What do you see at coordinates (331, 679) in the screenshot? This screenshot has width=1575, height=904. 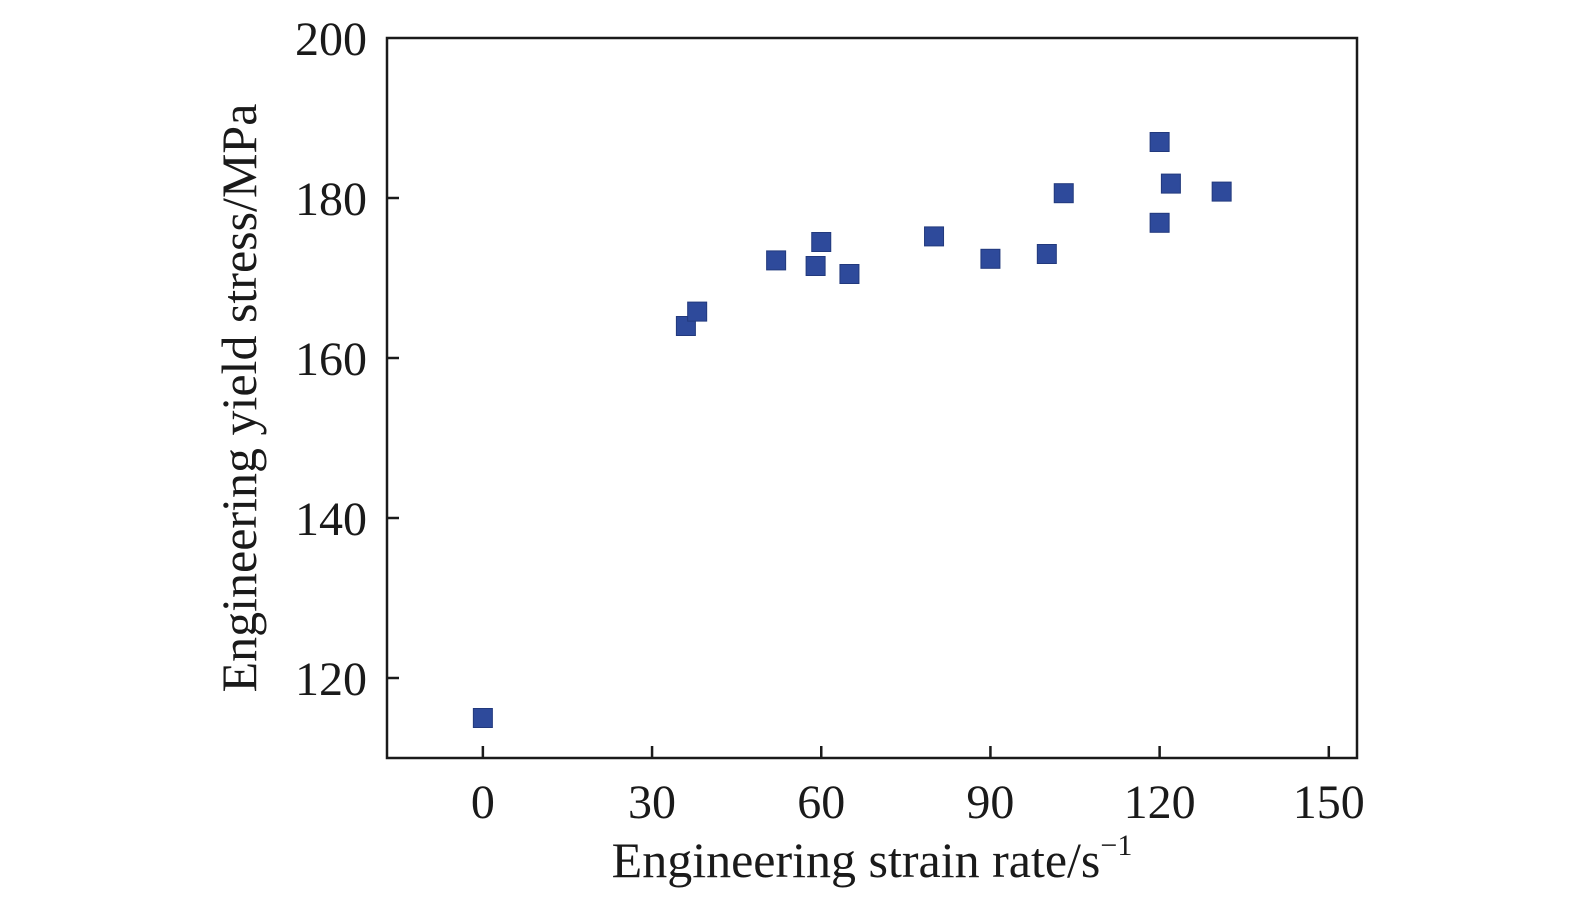 I see `y-tick-label: 120` at bounding box center [331, 679].